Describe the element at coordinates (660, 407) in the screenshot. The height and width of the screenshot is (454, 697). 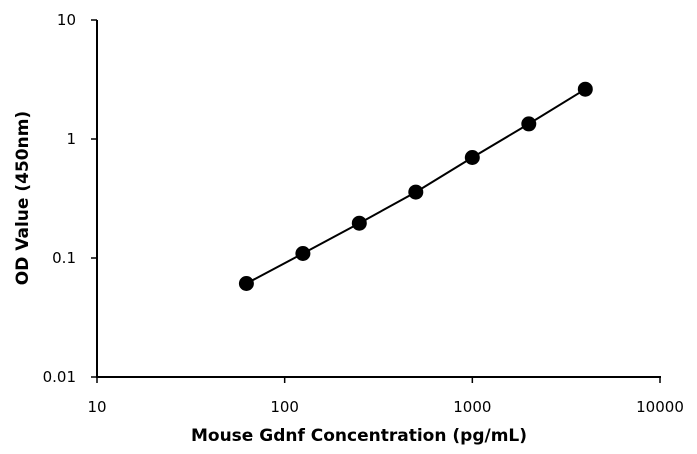
I see `x-tick-label: 10000` at that location.